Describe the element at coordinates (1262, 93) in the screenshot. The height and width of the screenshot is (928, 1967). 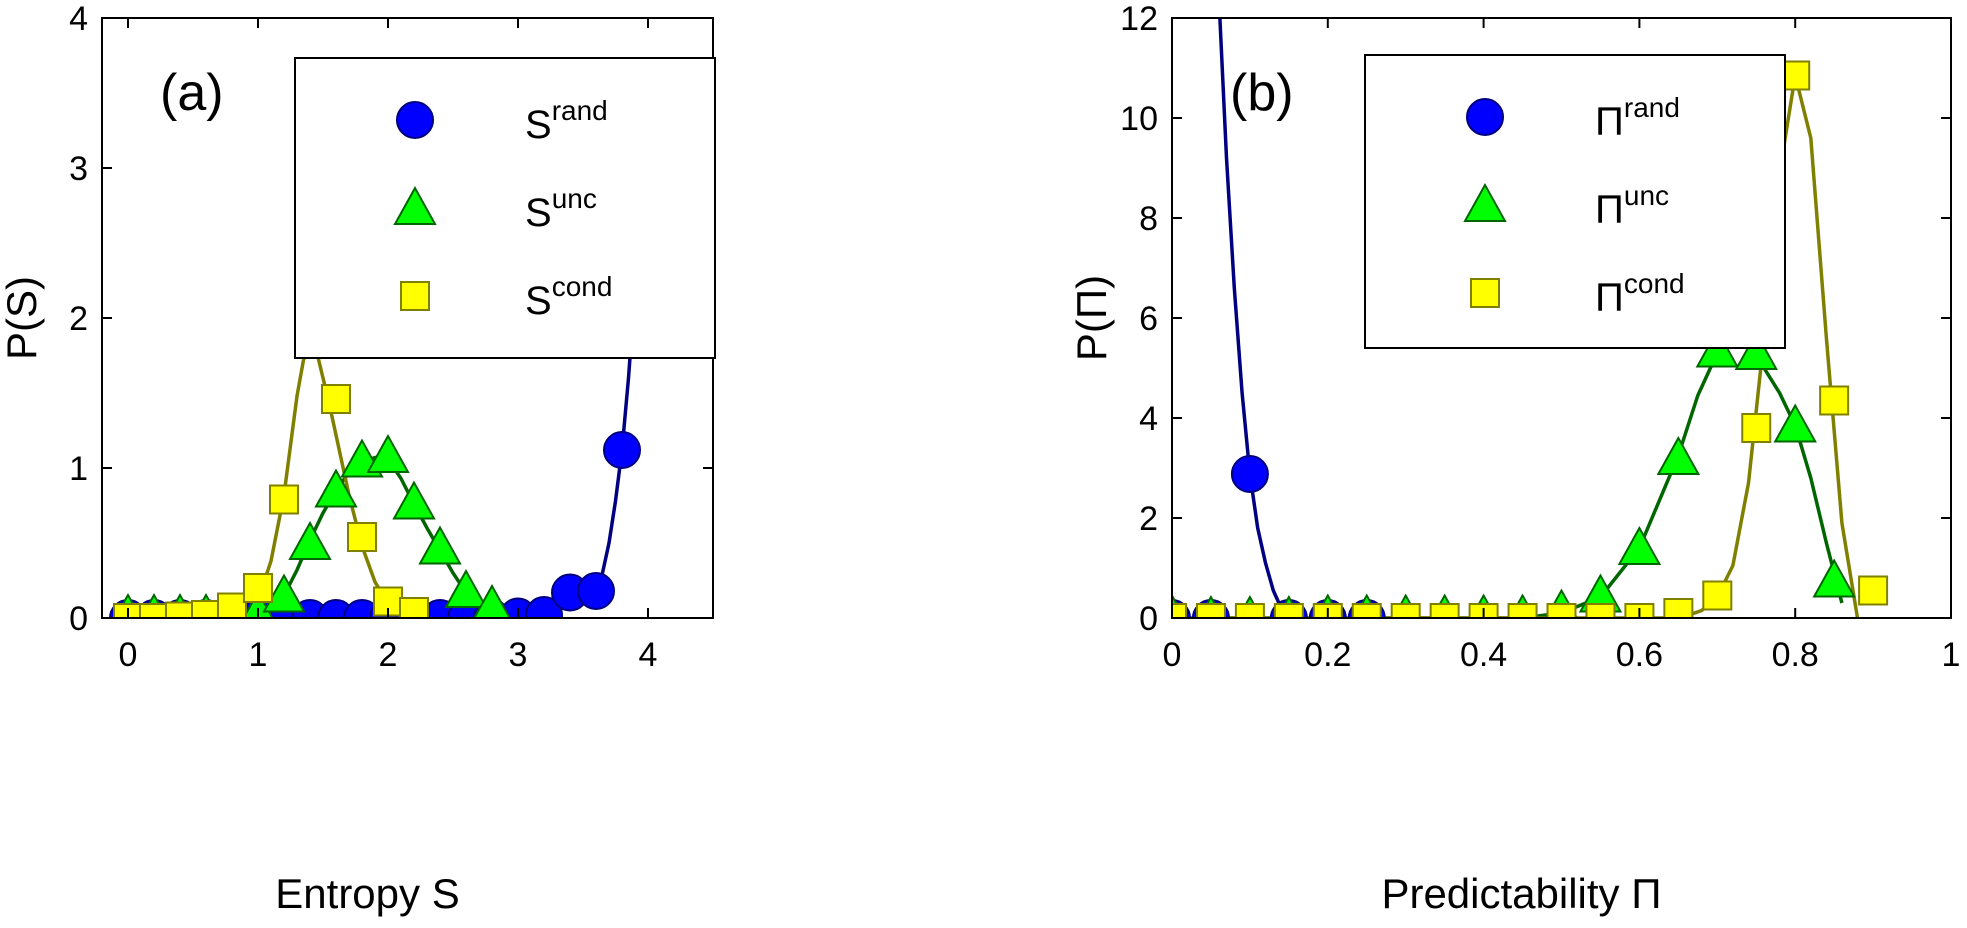
I see `panel-label: (b)` at that location.